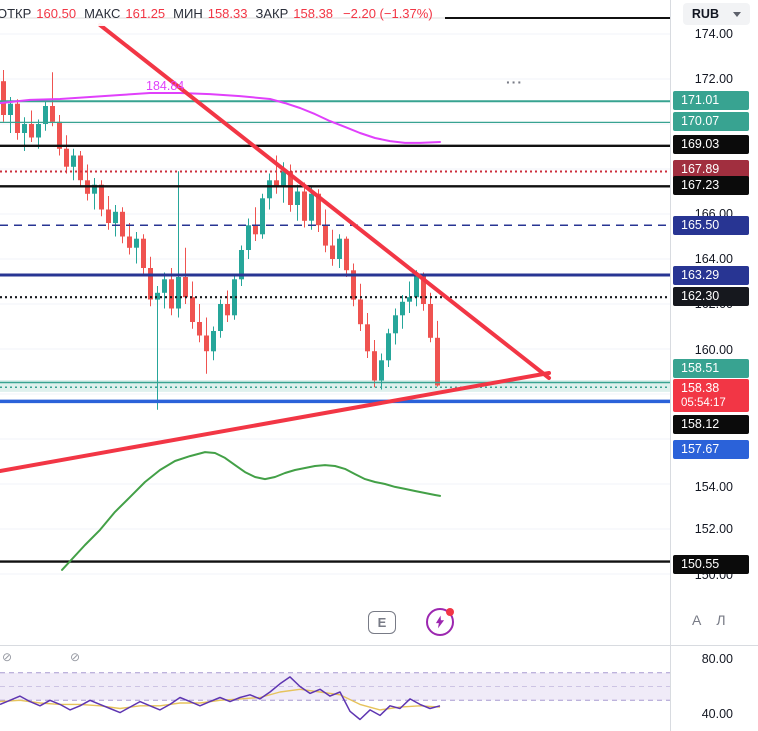 The image size is (758, 731). What do you see at coordinates (16, 13) in the screenshot?
I see `legend-label: ОТКР` at bounding box center [16, 13].